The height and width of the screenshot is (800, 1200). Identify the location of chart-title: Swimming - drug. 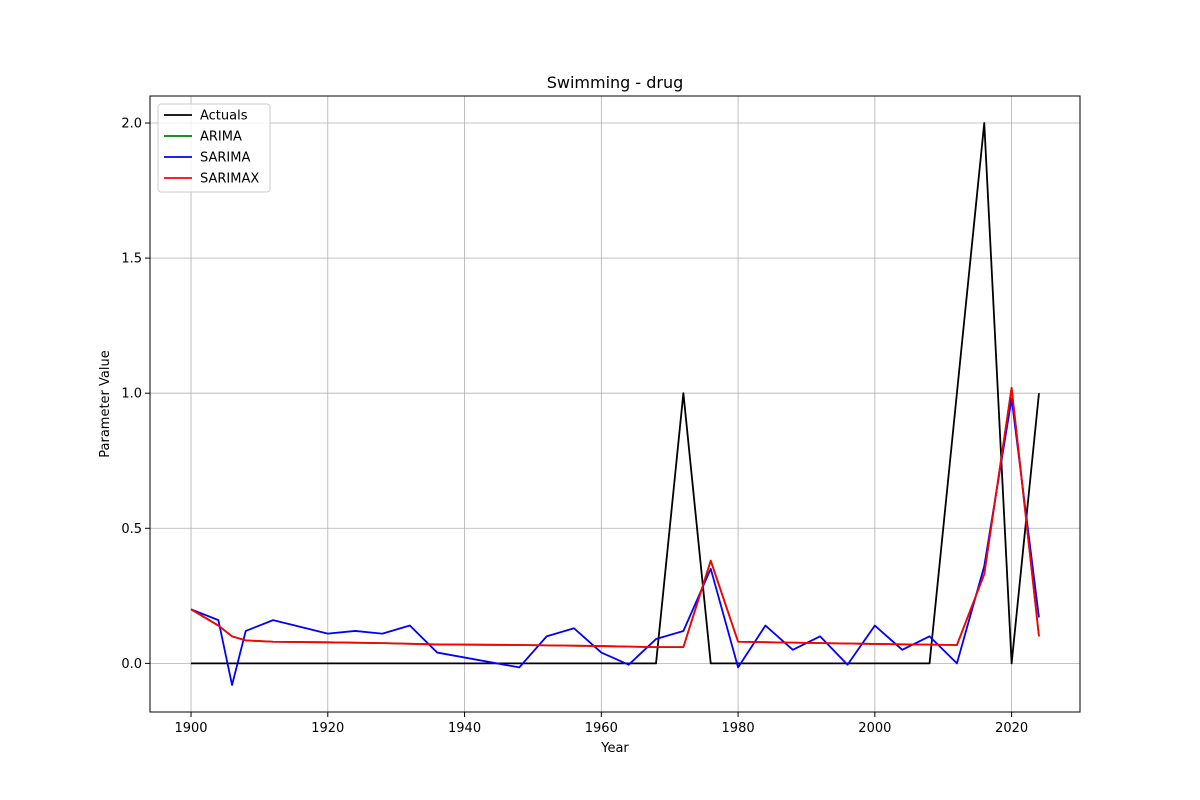
(615, 82).